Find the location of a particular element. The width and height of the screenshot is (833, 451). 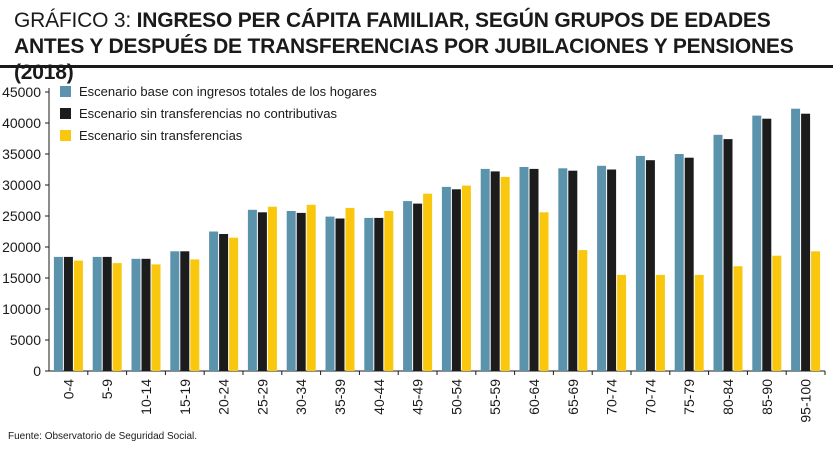

y-tick-label: 35000 is located at coordinates (21, 154).